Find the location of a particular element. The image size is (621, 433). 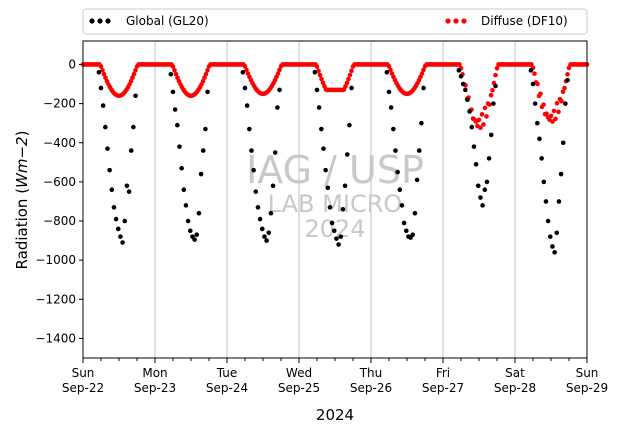

y-axis-label-suffix: ) is located at coordinates (22, 134).